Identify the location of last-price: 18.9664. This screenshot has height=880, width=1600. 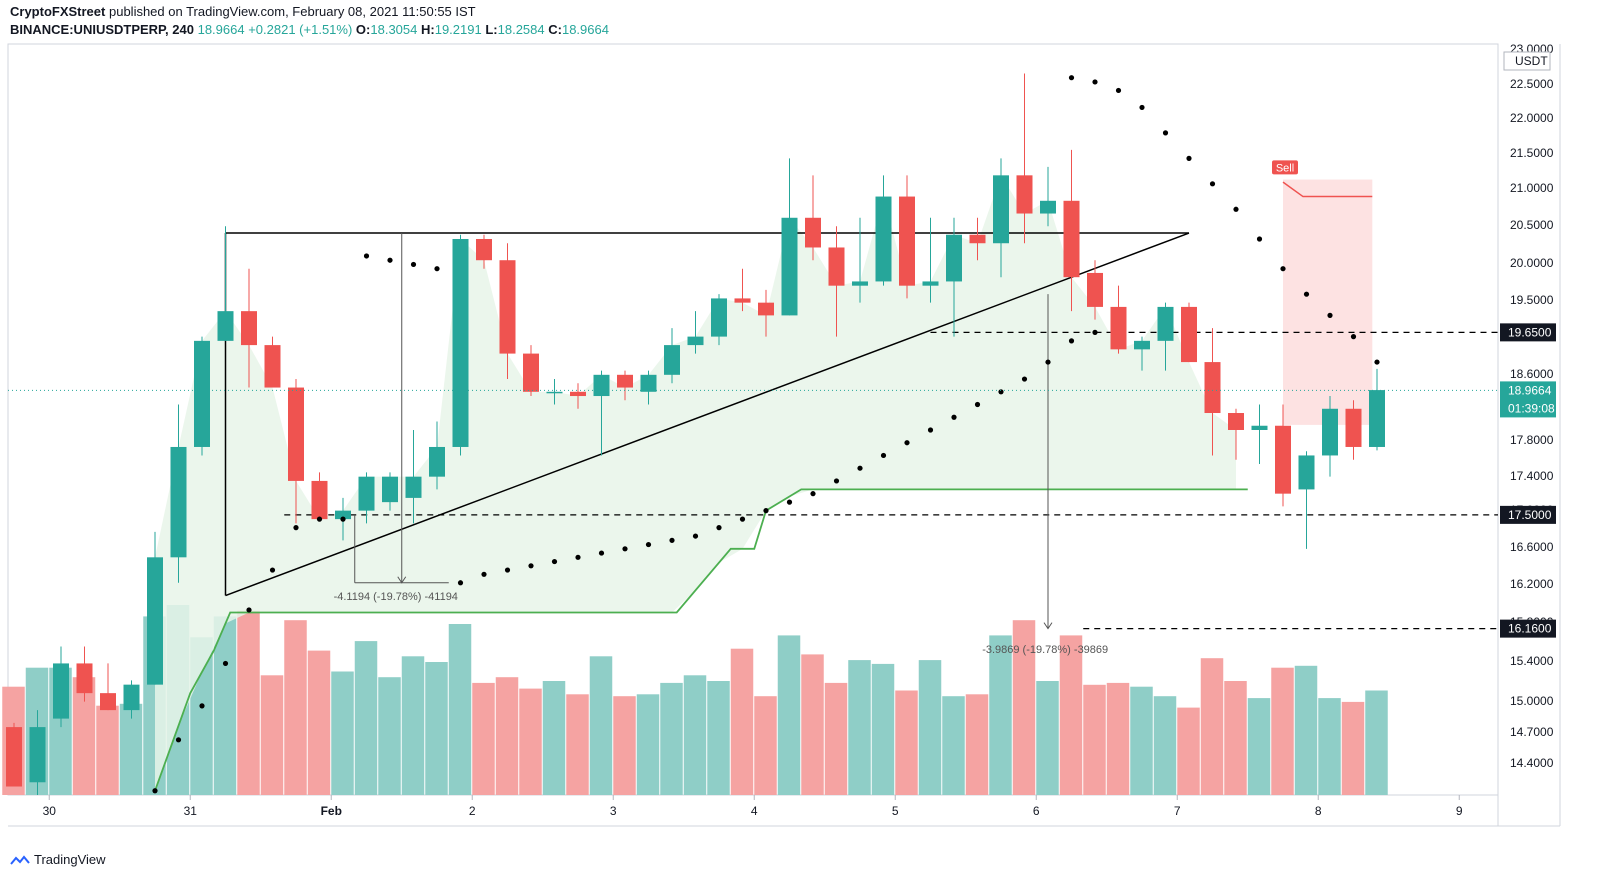
(221, 29).